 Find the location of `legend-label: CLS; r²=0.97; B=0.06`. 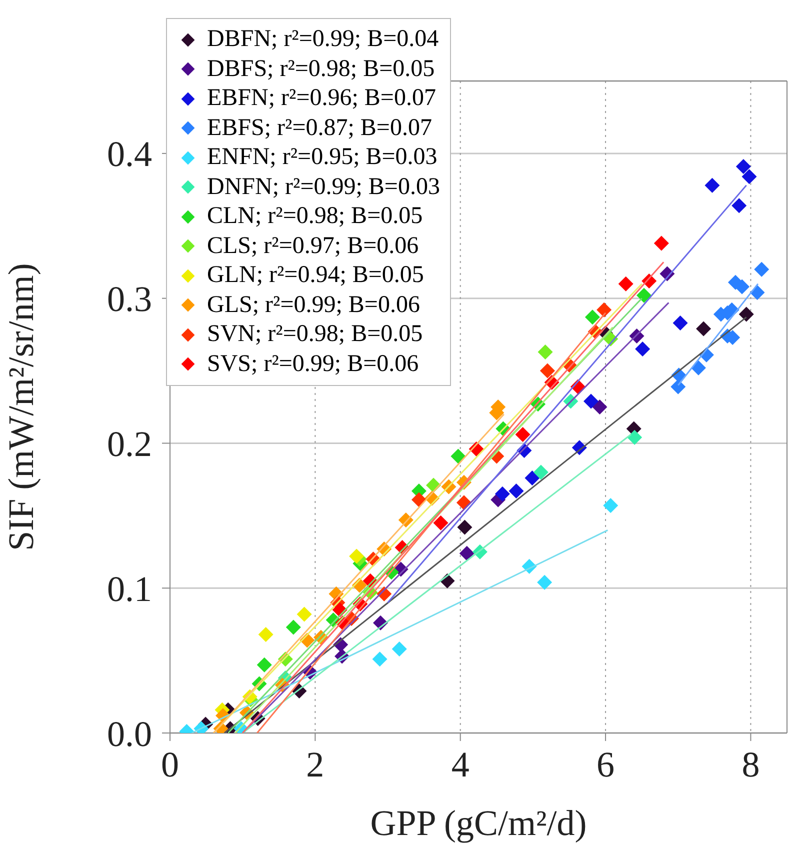

legend-label: CLS; r²=0.97; B=0.06 is located at coordinates (313, 246).